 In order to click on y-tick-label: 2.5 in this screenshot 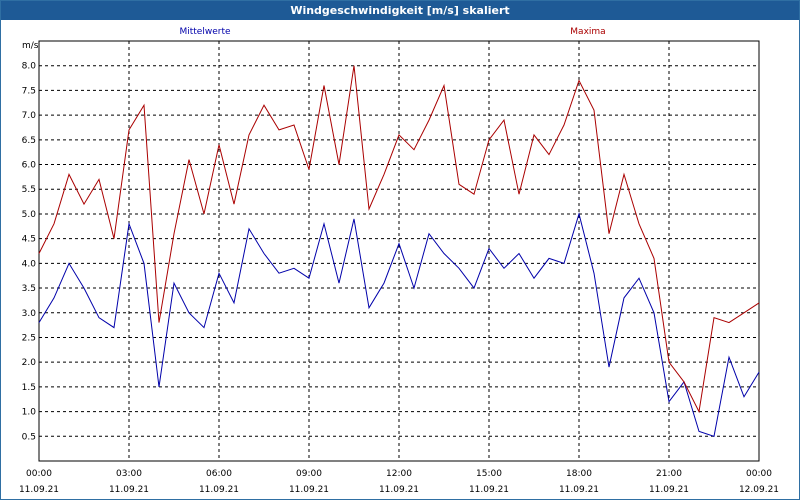, I will do `click(29, 338)`.